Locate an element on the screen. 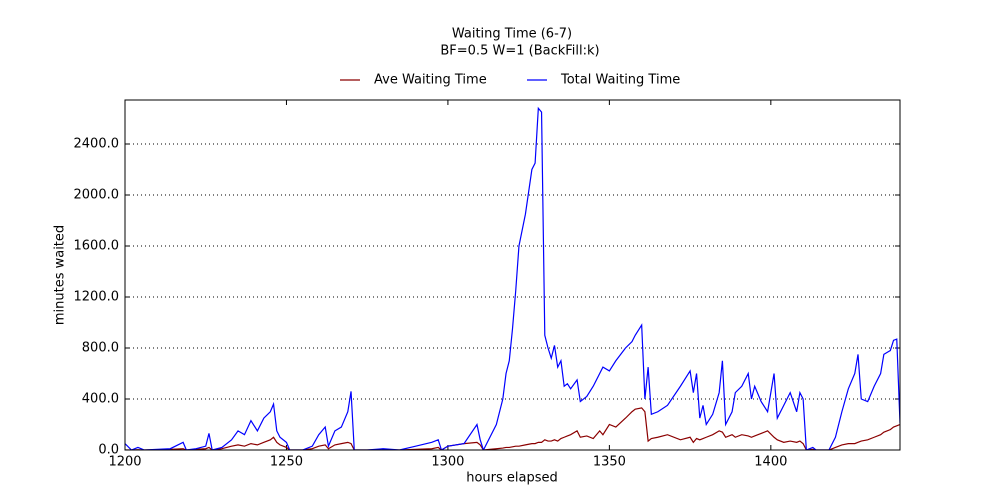 This screenshot has width=1000, height=500. x-tick-label: 1350 is located at coordinates (609, 462).